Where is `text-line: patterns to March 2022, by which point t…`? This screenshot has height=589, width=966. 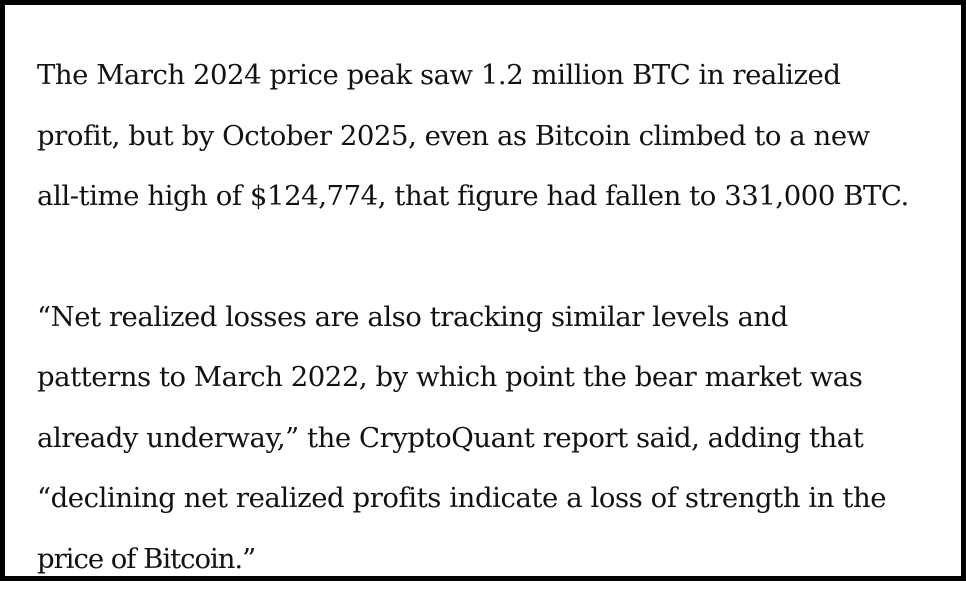
text-line: patterns to March 2022, by which point t… is located at coordinates (497, 377).